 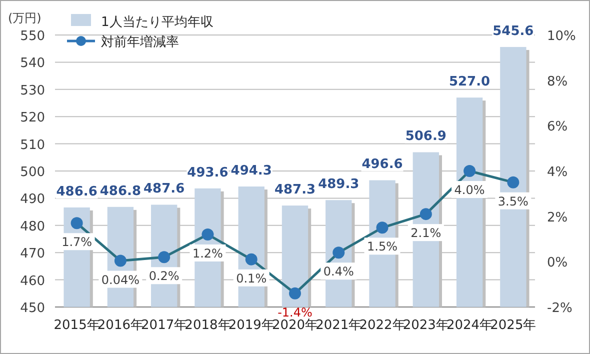 What do you see at coordinates (120, 325) in the screenshot?
I see `x-tick-label: 2016年` at bounding box center [120, 325].